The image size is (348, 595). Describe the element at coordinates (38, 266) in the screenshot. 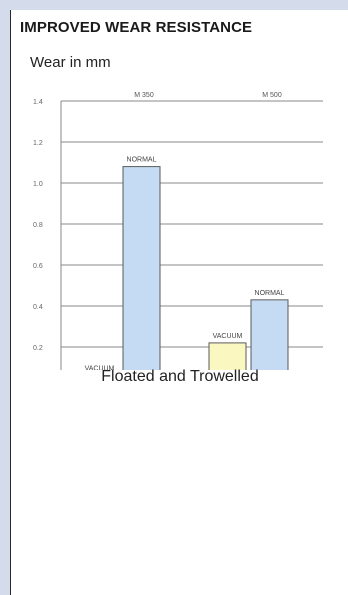

I see `y-tick-label: 0.6` at that location.